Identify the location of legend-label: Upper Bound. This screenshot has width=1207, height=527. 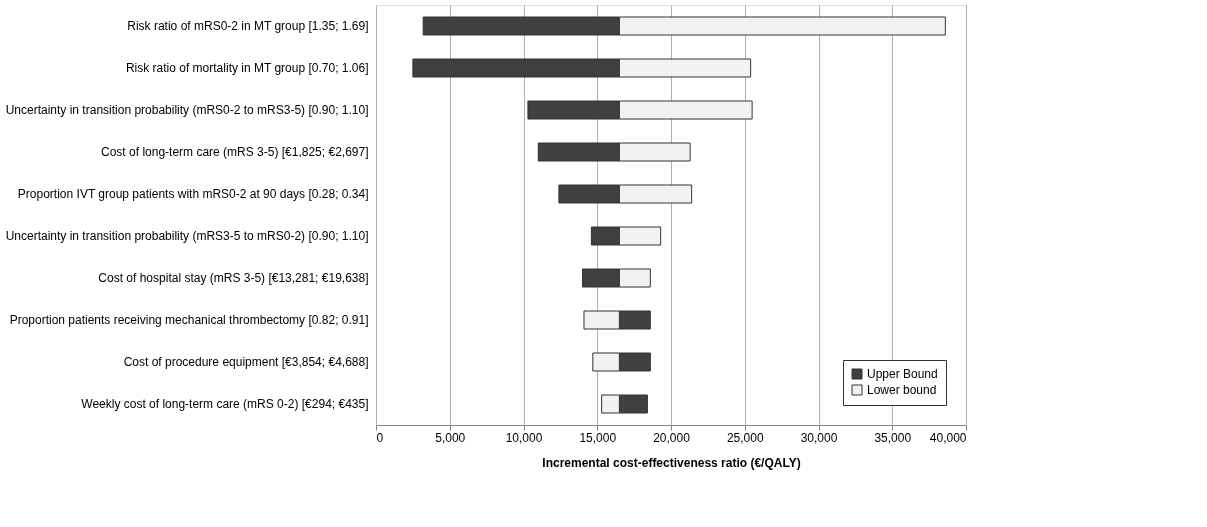
(902, 374).